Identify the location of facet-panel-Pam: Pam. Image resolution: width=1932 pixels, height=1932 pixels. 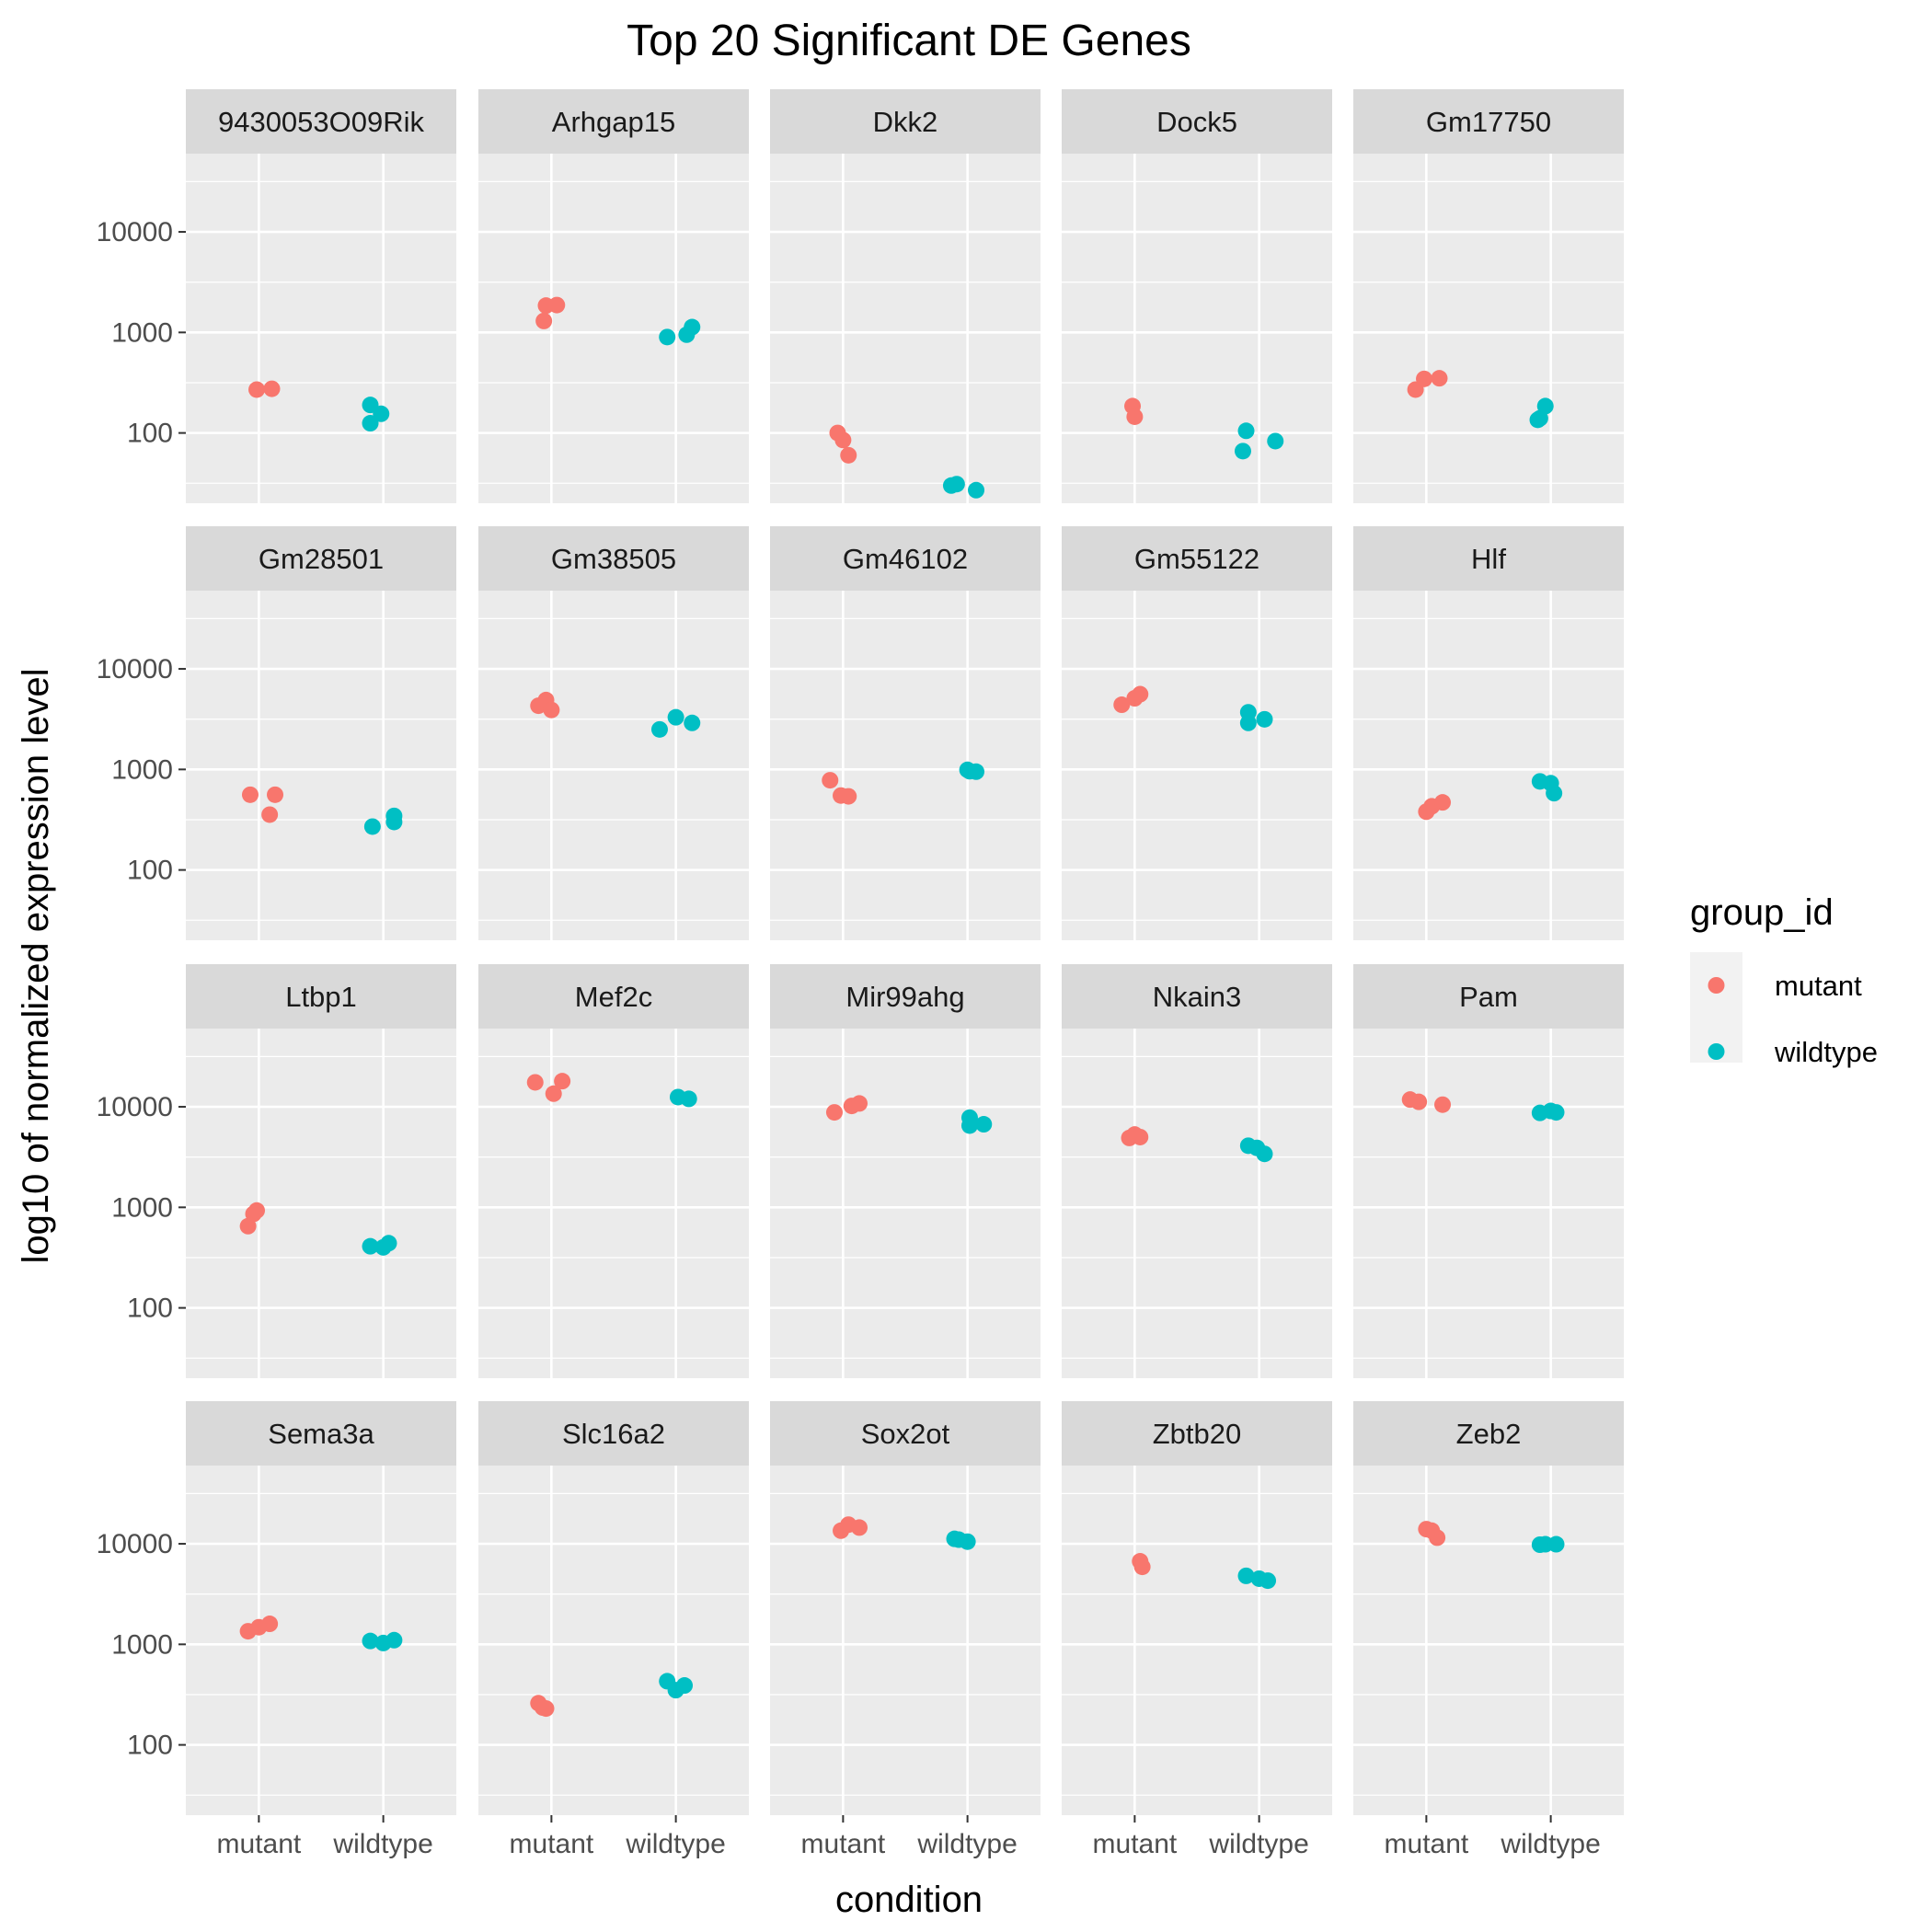
(1488, 1171).